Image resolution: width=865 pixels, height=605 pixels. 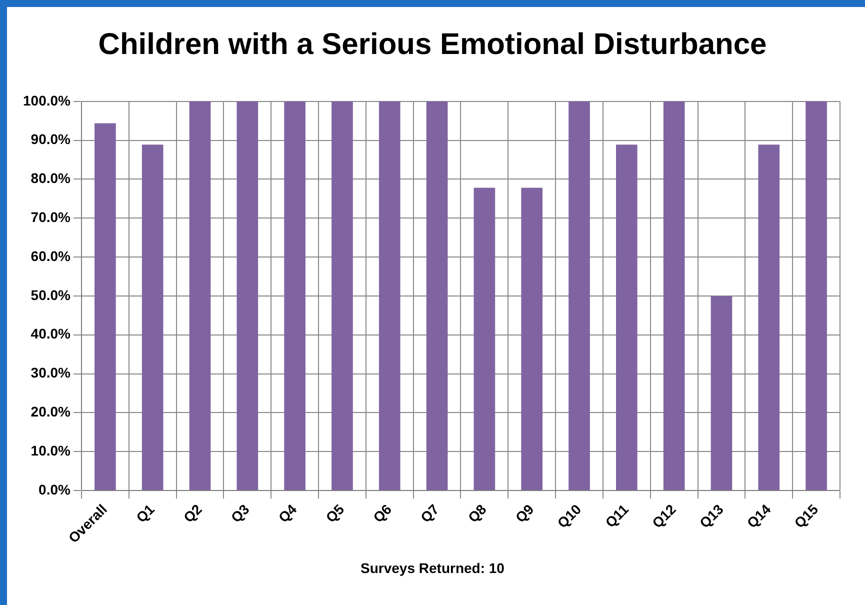 What do you see at coordinates (759, 516) in the screenshot?
I see `x-tick-label: Q14` at bounding box center [759, 516].